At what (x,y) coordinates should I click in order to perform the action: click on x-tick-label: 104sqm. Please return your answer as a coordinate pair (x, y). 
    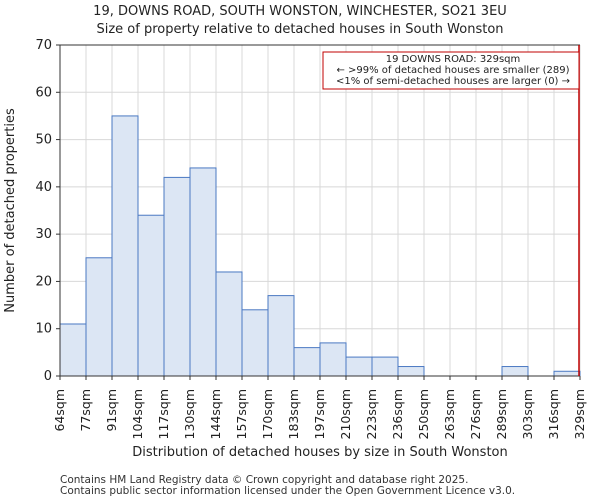
    Looking at the image, I should click on (137, 414).